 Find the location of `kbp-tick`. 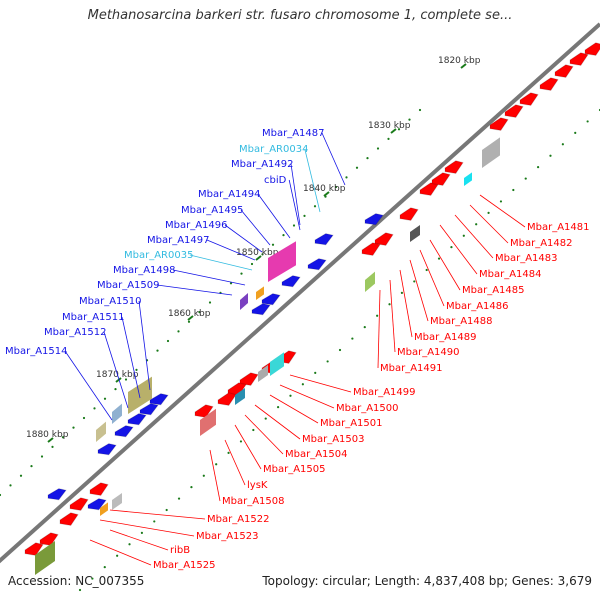

kbp-tick is located at coordinates (326, 194).